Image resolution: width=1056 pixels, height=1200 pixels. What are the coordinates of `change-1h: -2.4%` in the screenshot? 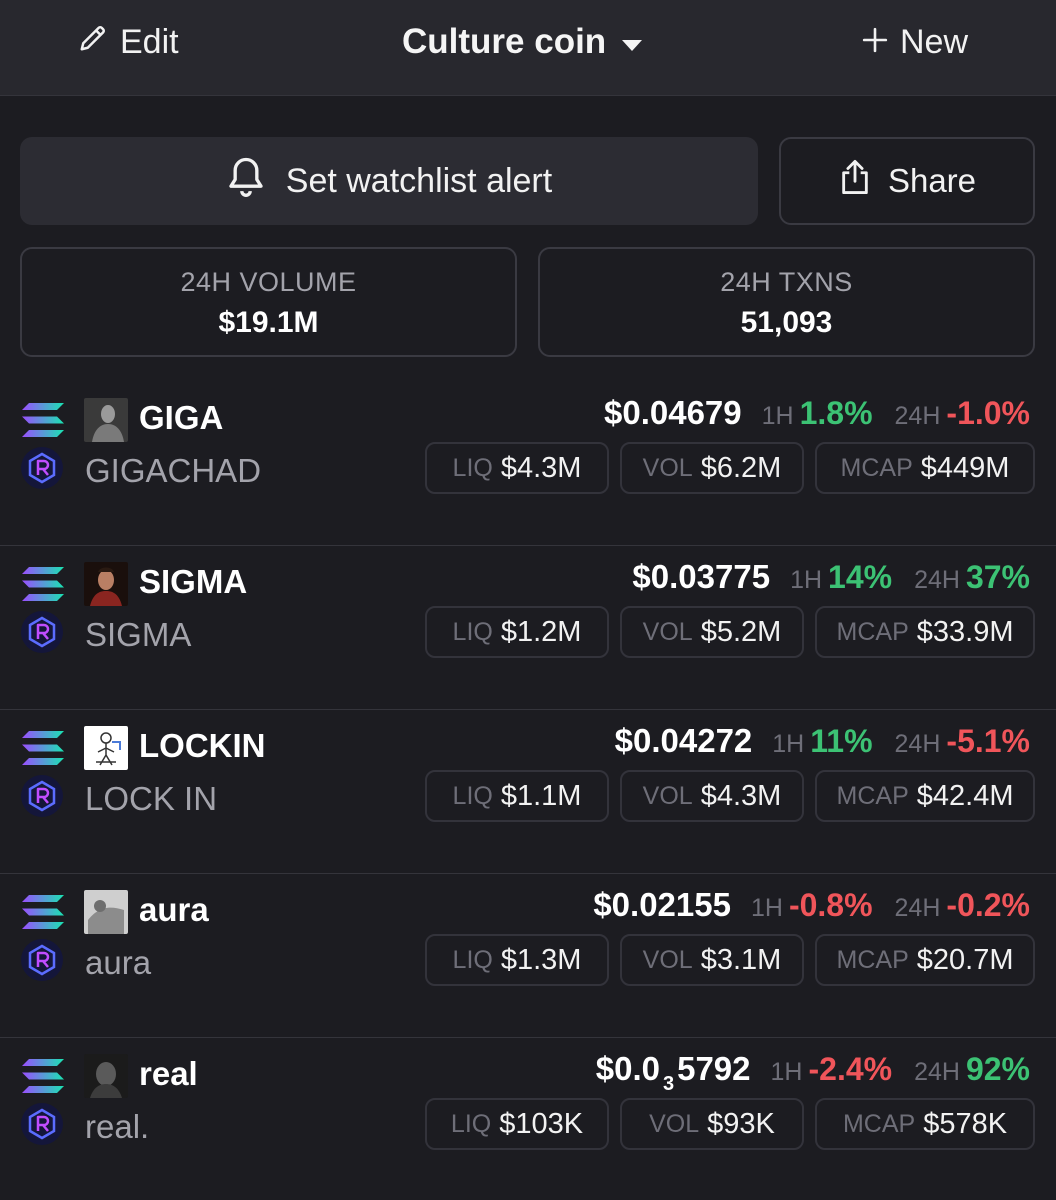 It's located at (850, 1069).